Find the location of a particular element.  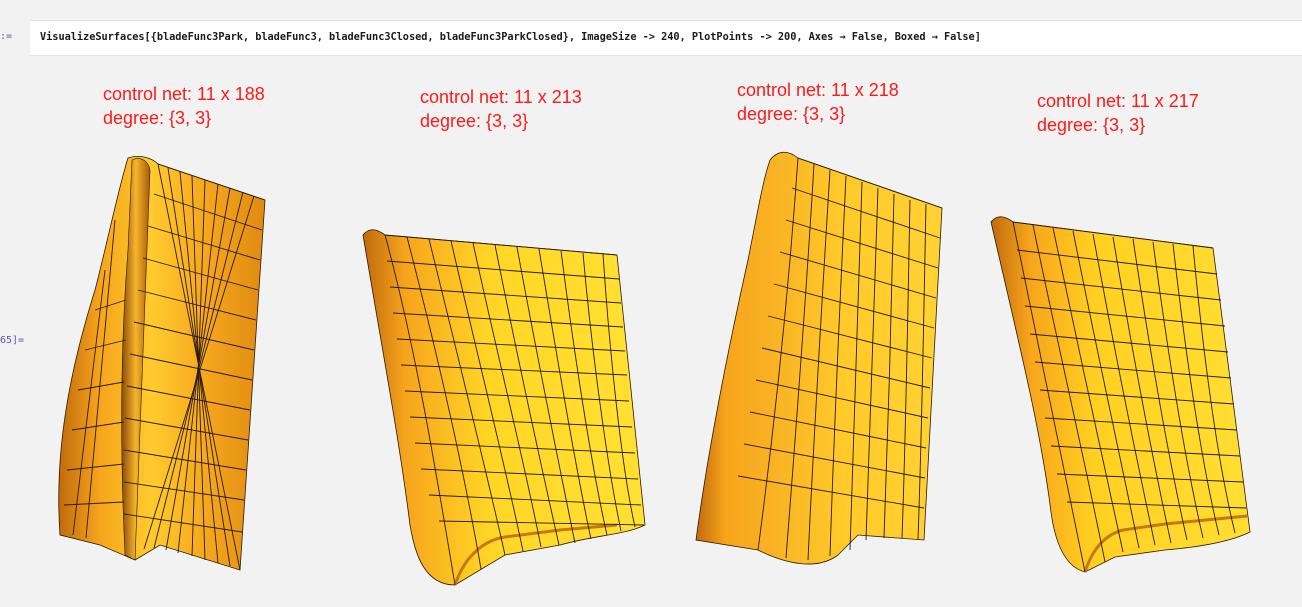

control-net-label: control net: 11 x 213 is located at coordinates (501, 97).